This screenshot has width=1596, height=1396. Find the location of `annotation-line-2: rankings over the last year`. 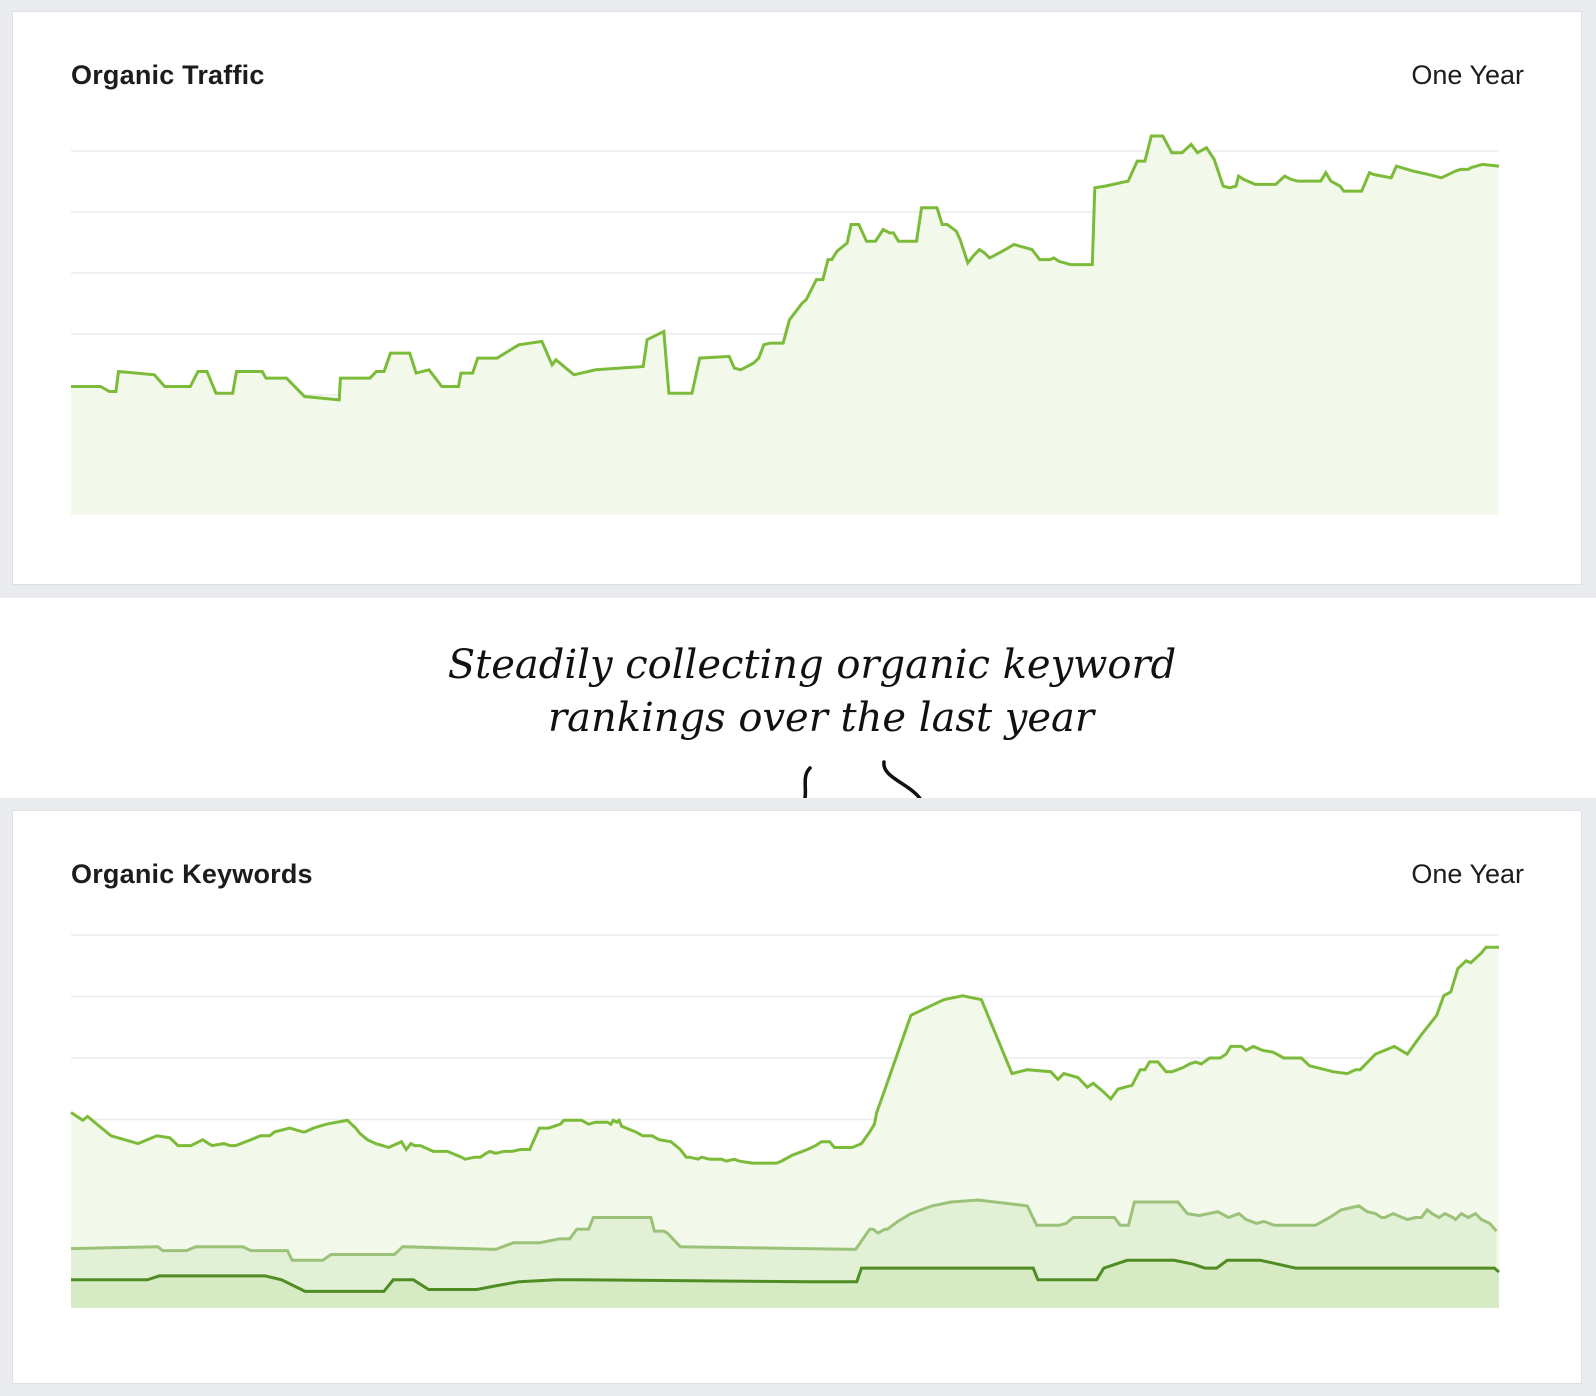

annotation-line-2: rankings over the last year is located at coordinates (822, 718).